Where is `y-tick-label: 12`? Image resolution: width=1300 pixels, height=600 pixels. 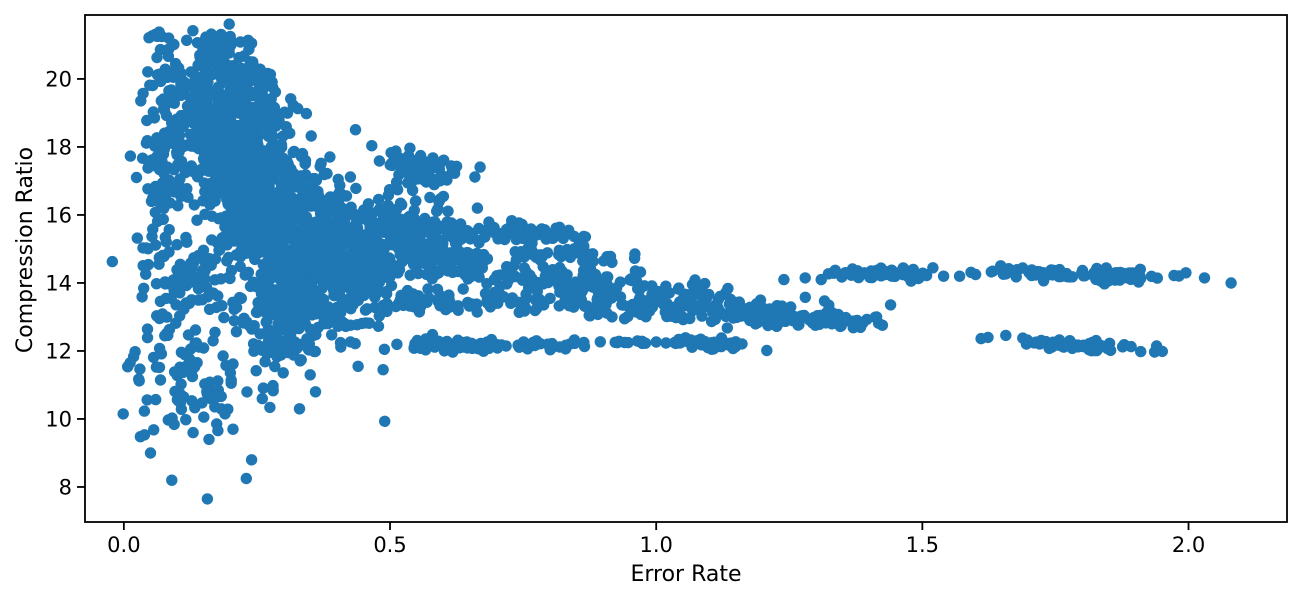 y-tick-label: 12 is located at coordinates (58, 351).